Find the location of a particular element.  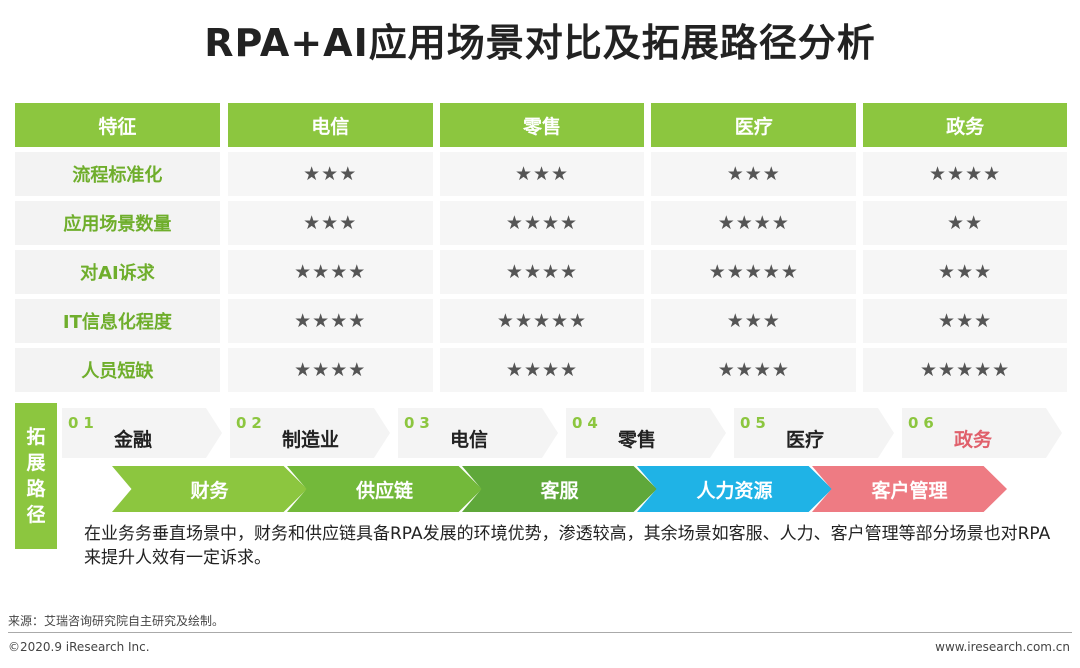

header-feature: 特征 is located at coordinates (117, 125).